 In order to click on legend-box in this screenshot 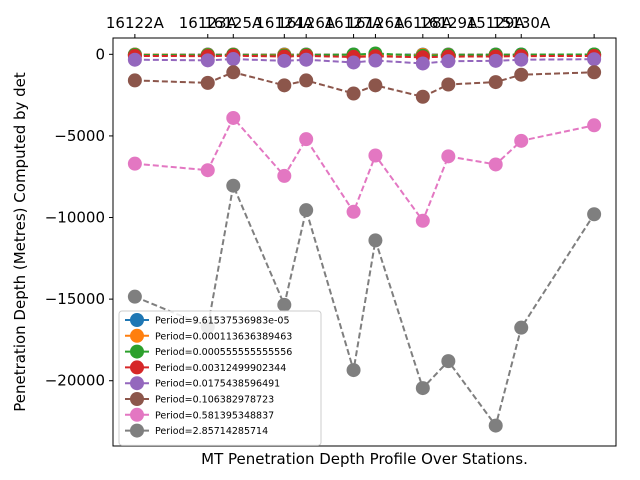, I will do `click(220, 378)`.